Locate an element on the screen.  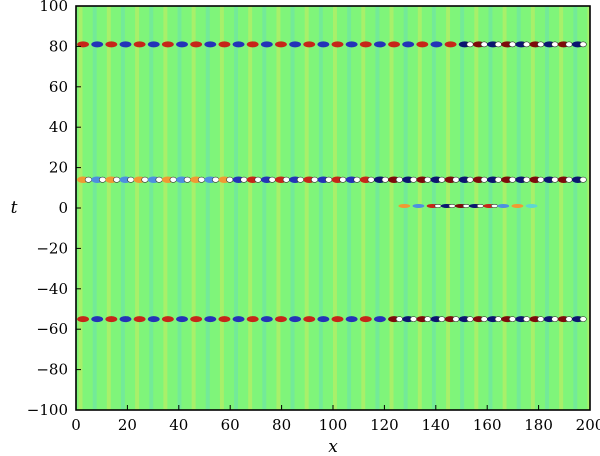
x-axis-ticks: 0 20 40 60 80 100 120 140 160 180 200 is located at coordinates (335, 419).